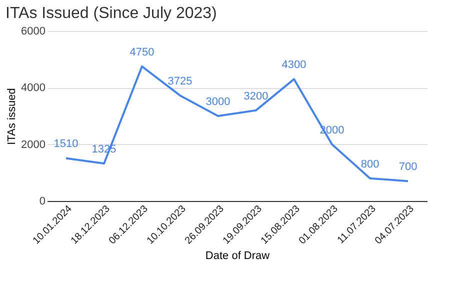  What do you see at coordinates (42, 202) in the screenshot?
I see `y-tick-label: 0` at bounding box center [42, 202].